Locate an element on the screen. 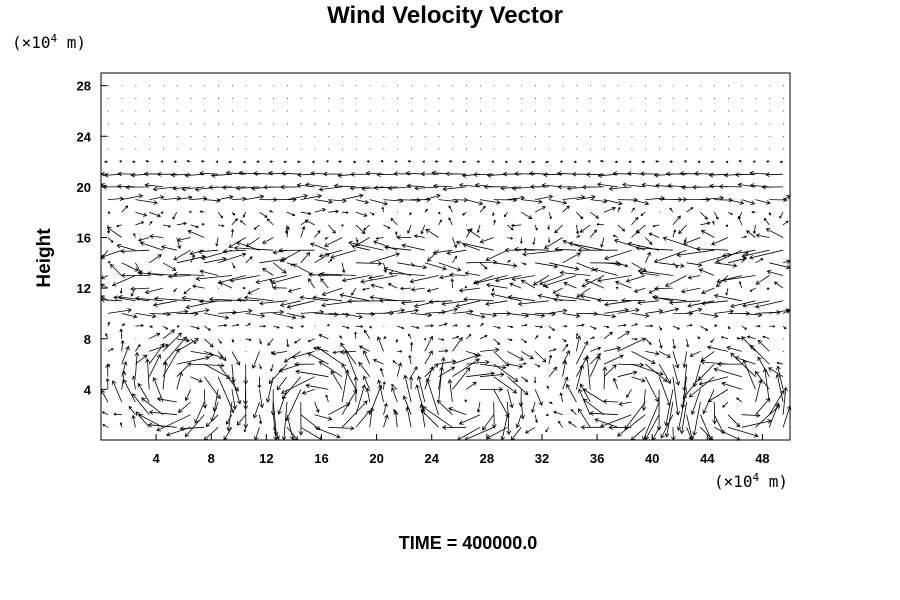  y-tick-label: 24 is located at coordinates (84, 136).